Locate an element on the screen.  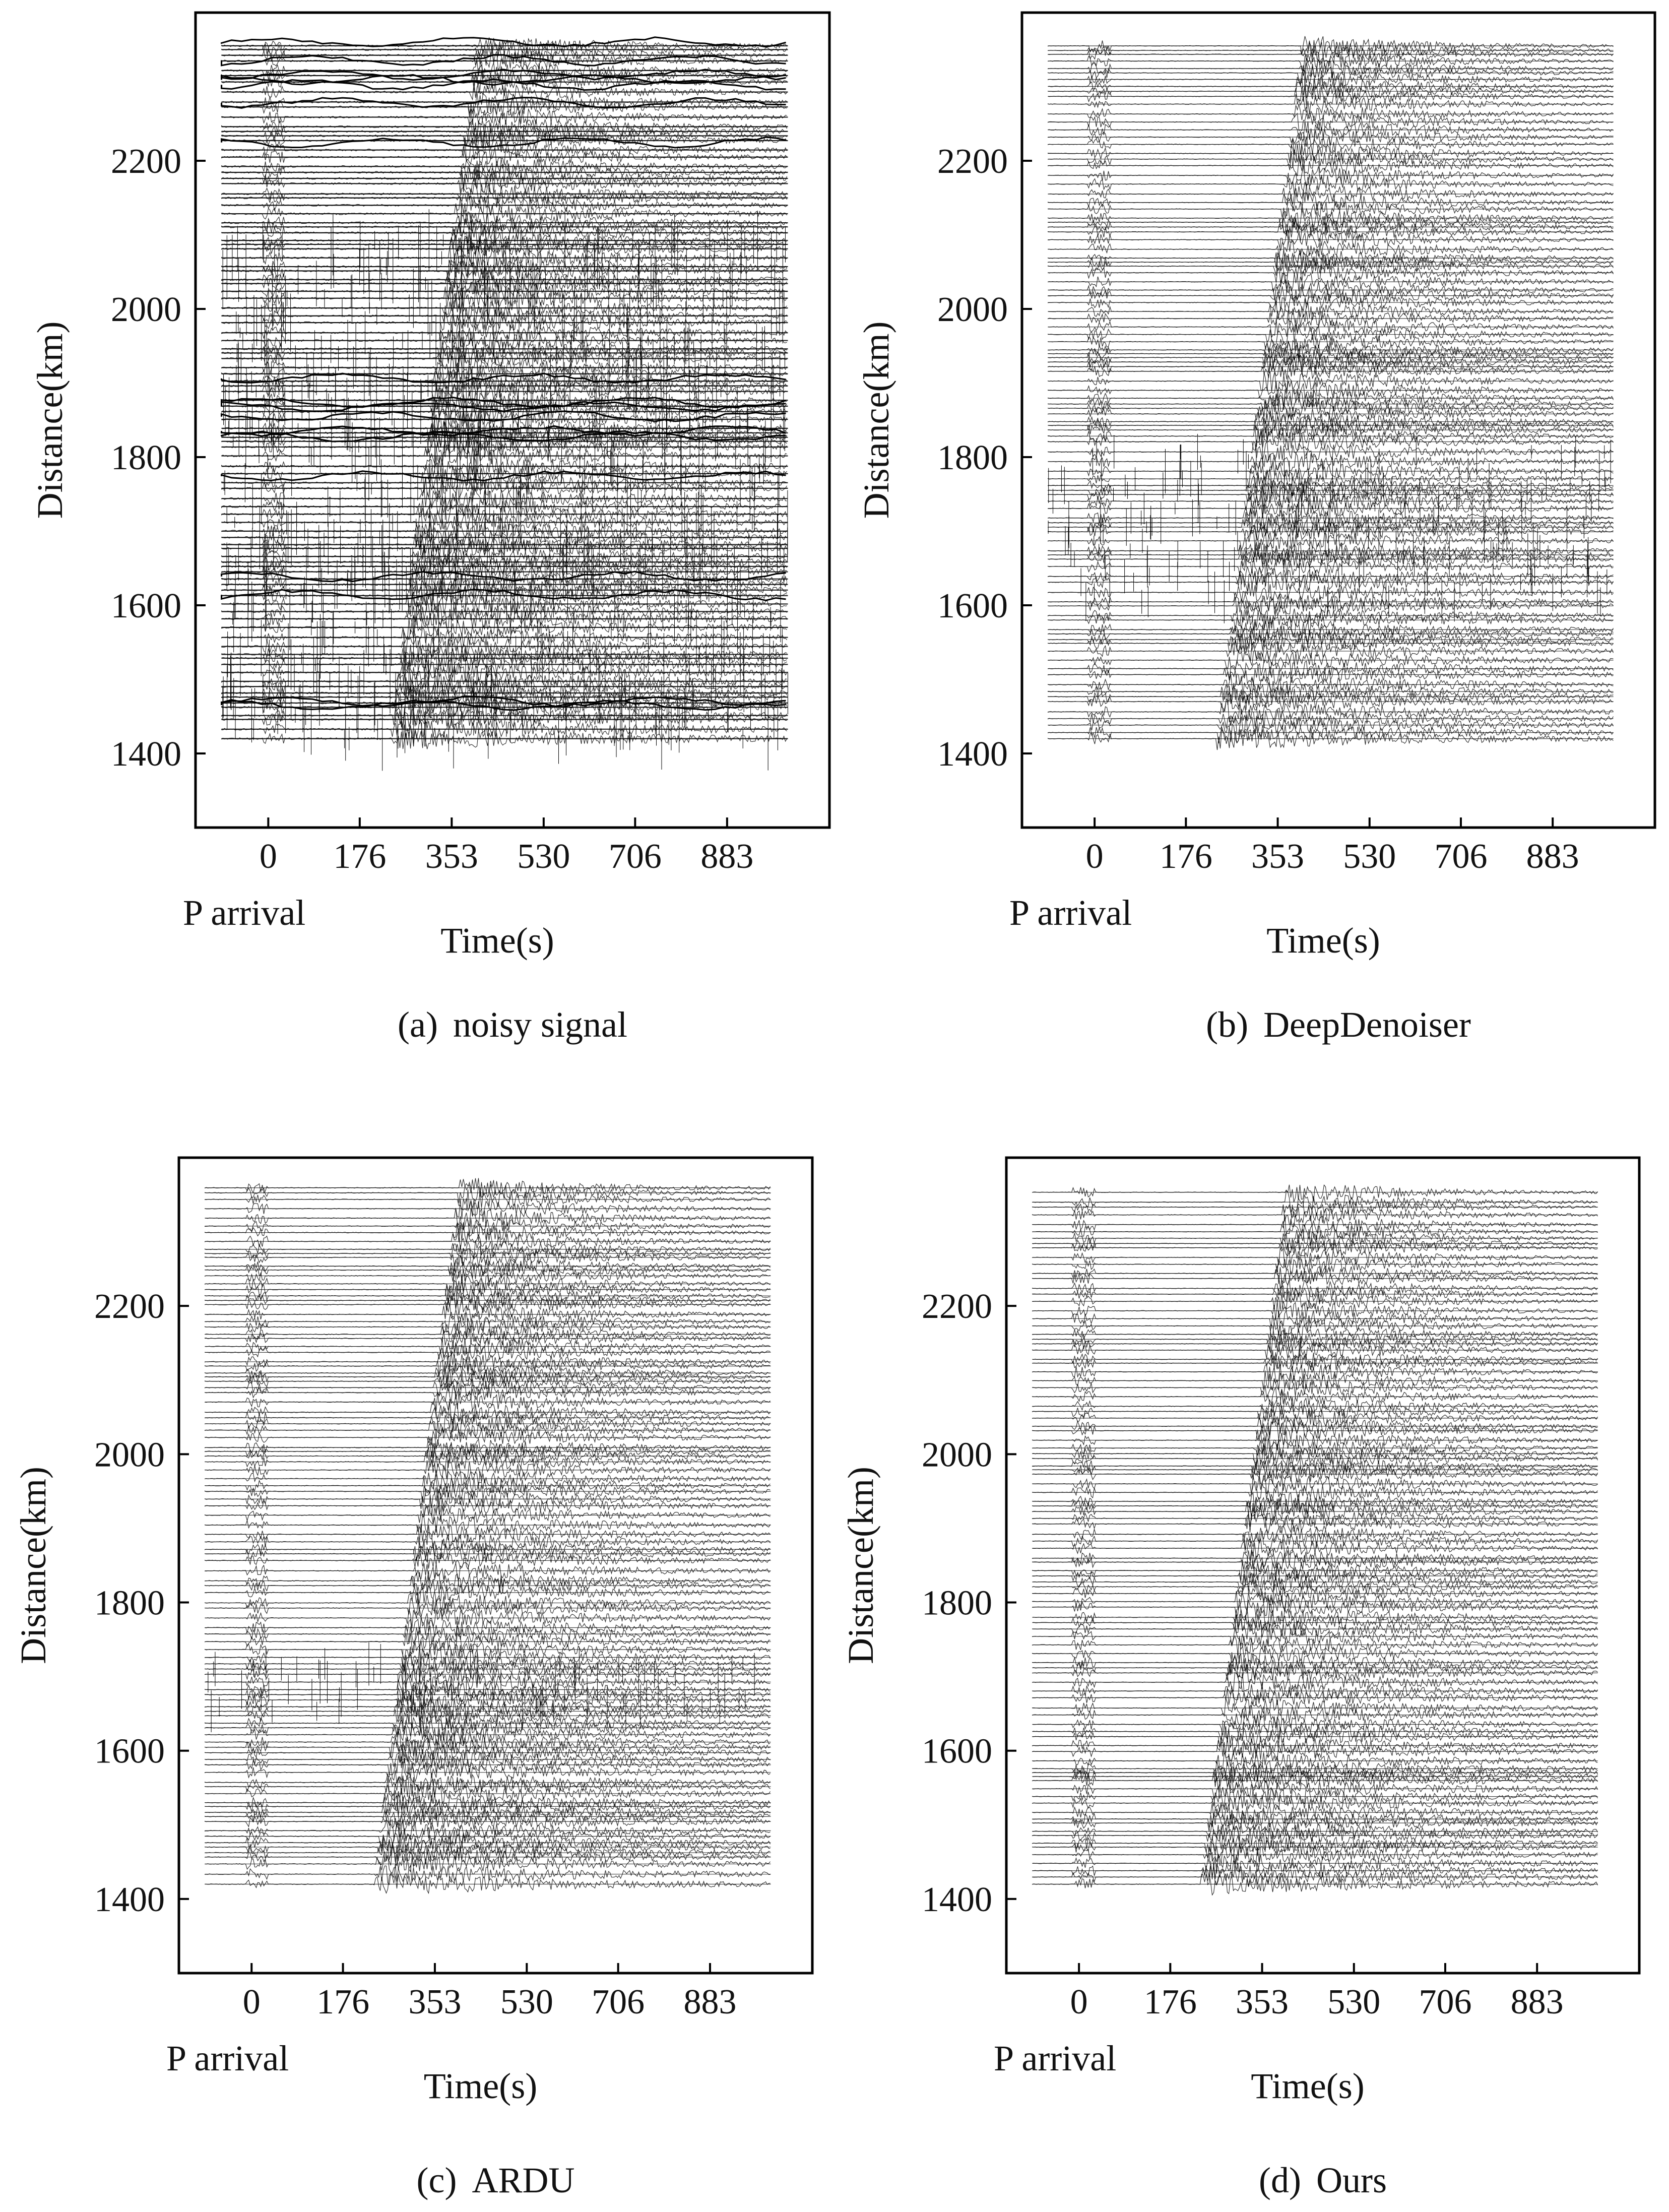
seismic-traces is located at coordinates (487, 1536).